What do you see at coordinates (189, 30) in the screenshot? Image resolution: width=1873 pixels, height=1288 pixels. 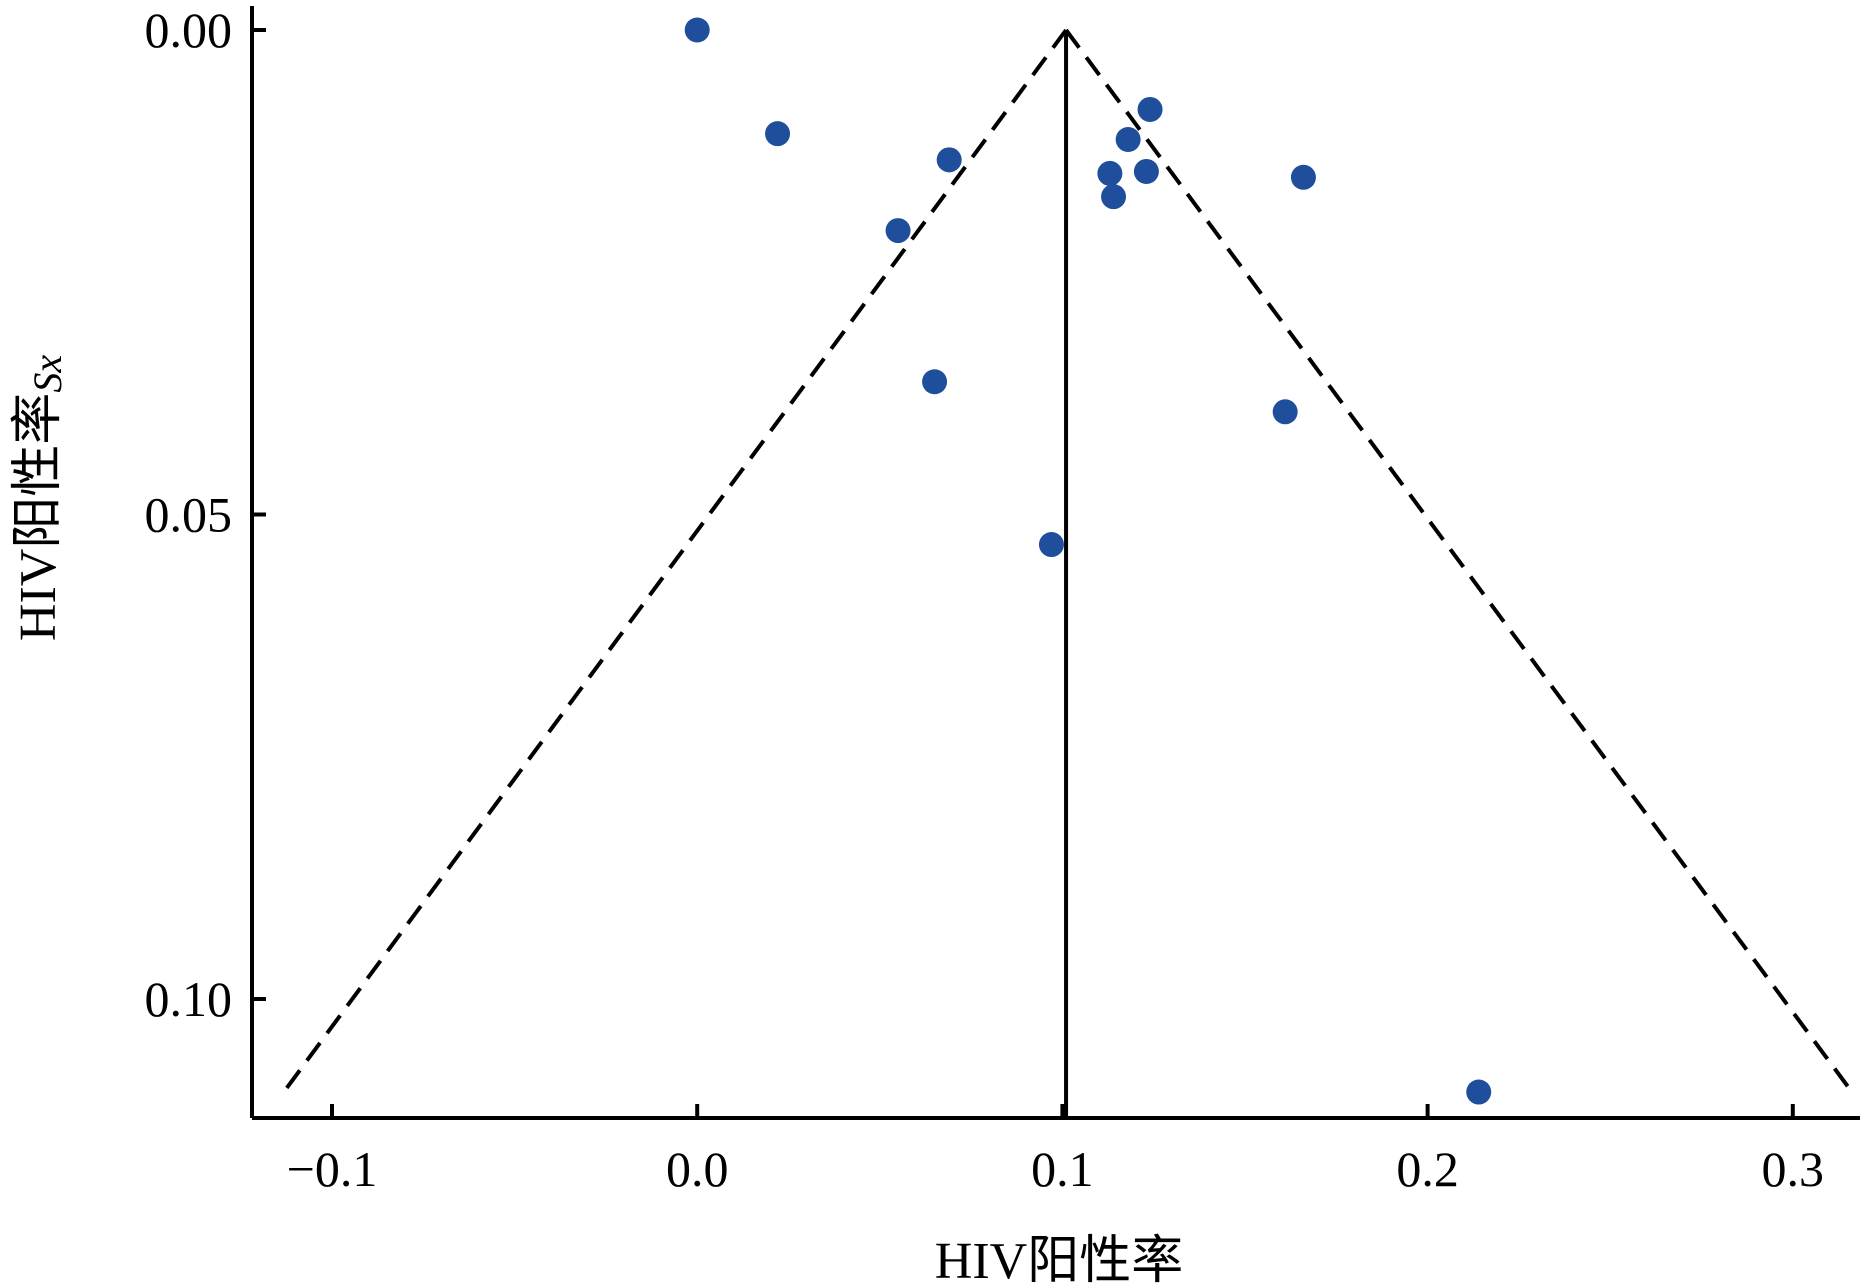 I see `y-tick-label: 0.00` at bounding box center [189, 30].